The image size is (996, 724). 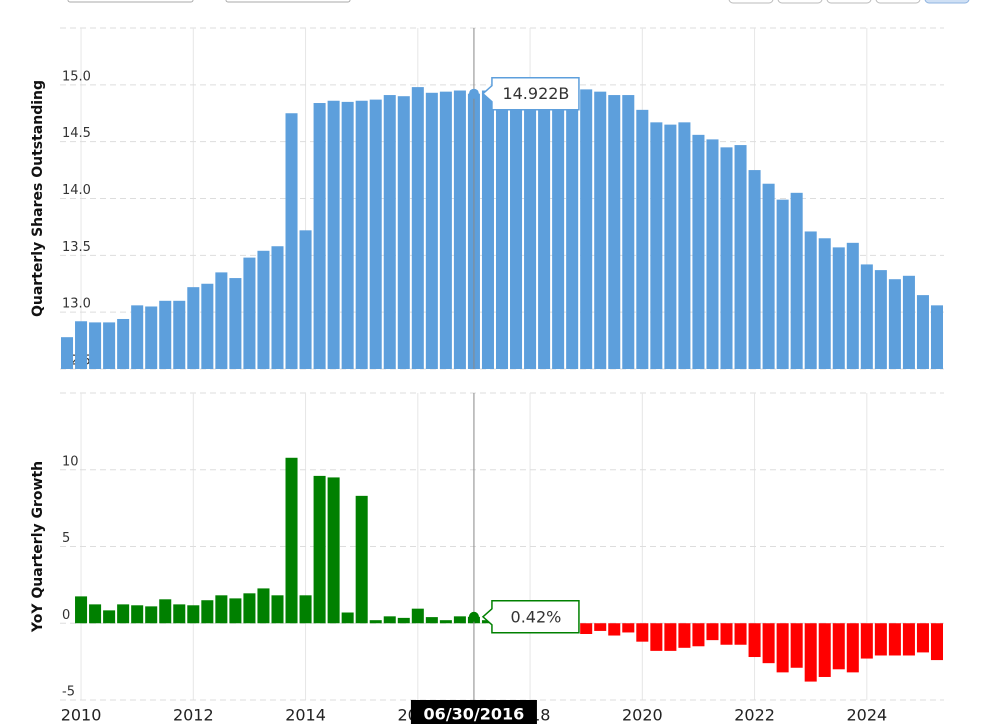 What do you see at coordinates (474, 714) in the screenshot?
I see `date-label: 06/30/2016` at bounding box center [474, 714].